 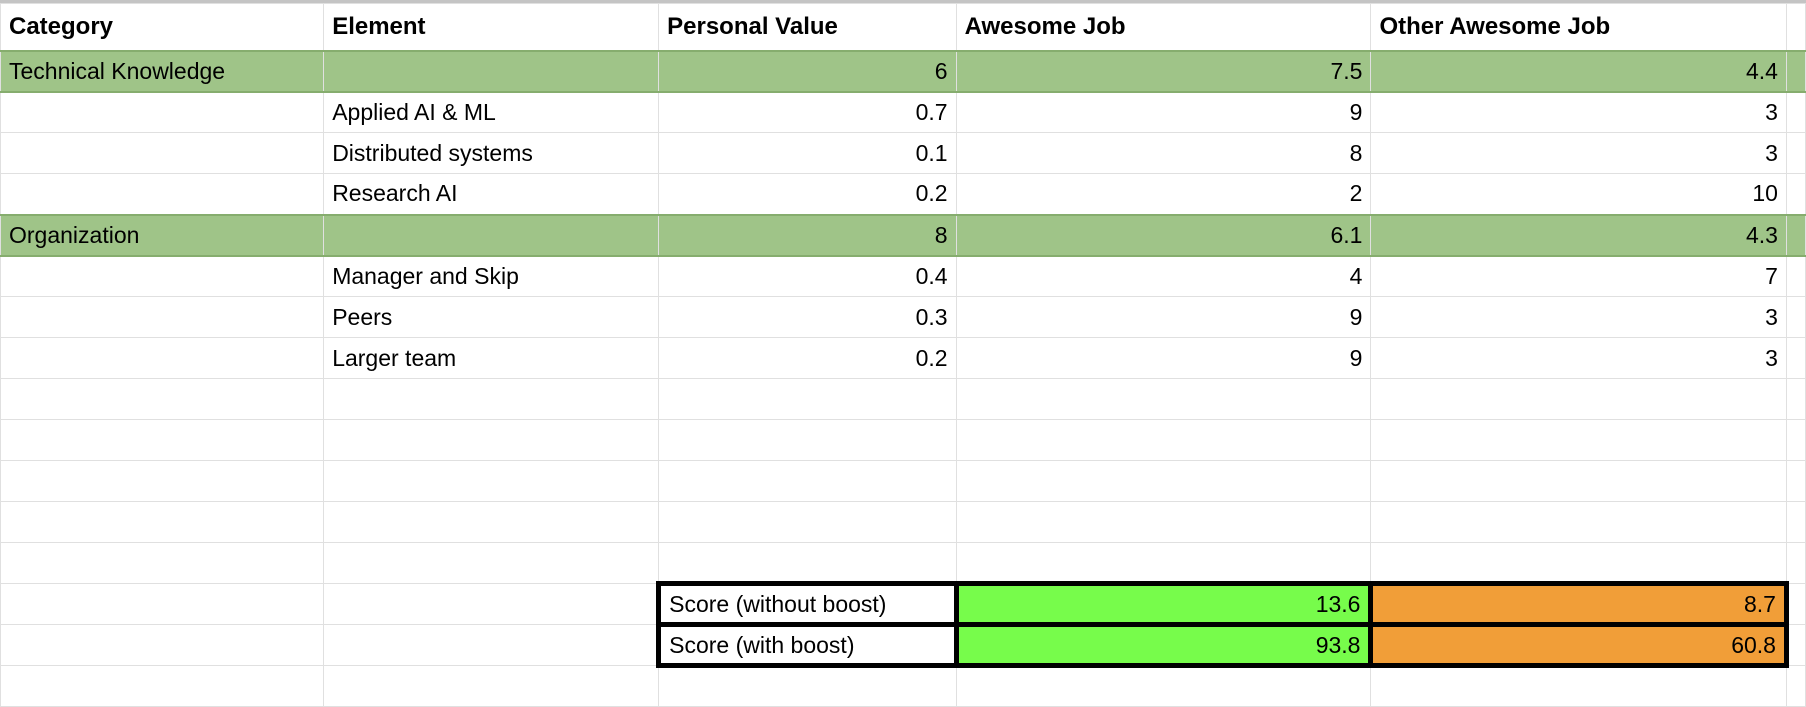 What do you see at coordinates (162, 71) in the screenshot?
I see `category-cell: Technical Knowledge` at bounding box center [162, 71].